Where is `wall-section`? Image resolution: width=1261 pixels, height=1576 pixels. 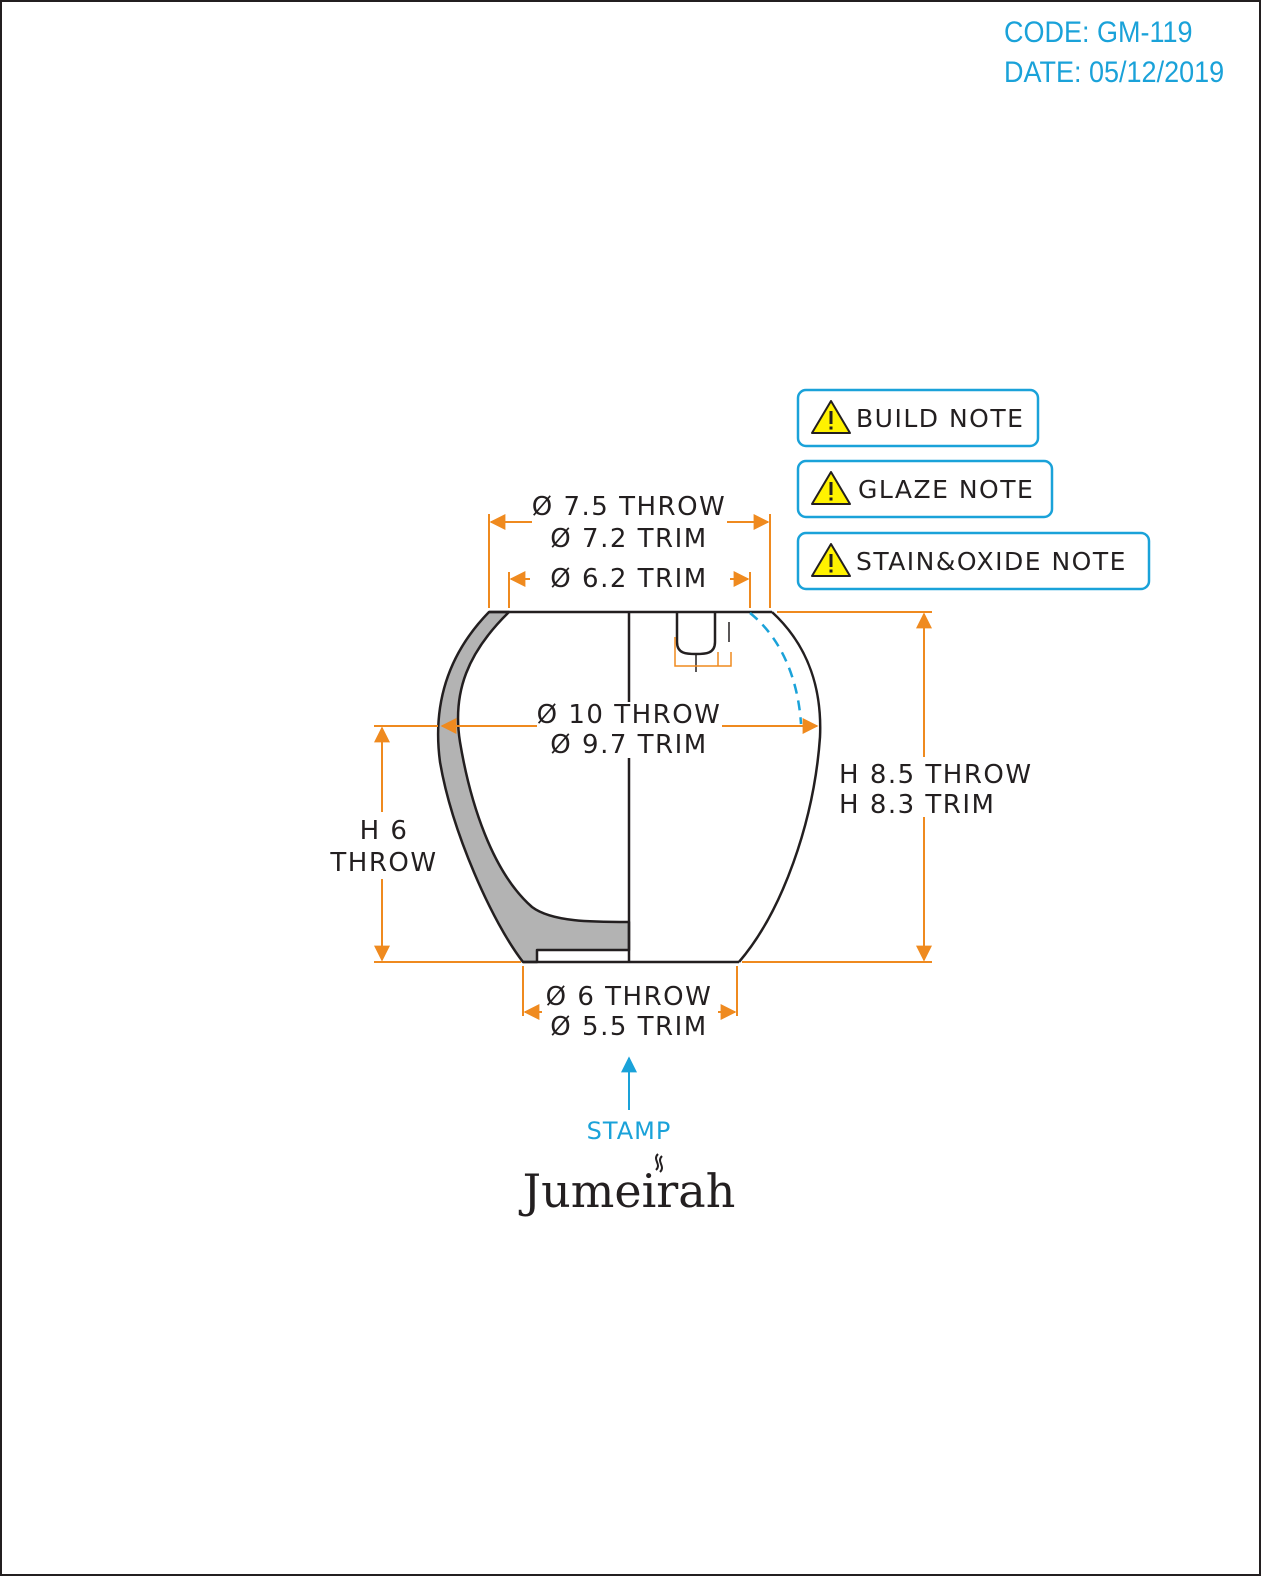 wall-section is located at coordinates (533, 787).